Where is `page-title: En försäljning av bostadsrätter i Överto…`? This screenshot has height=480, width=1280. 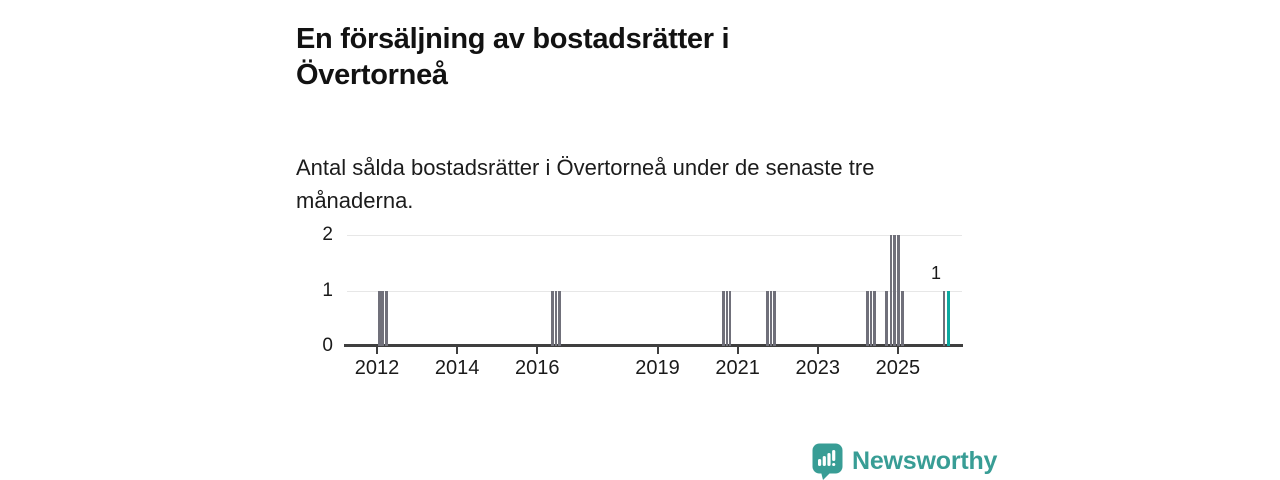 page-title: En försäljning av bostadsrätter i Överto… is located at coordinates (513, 57).